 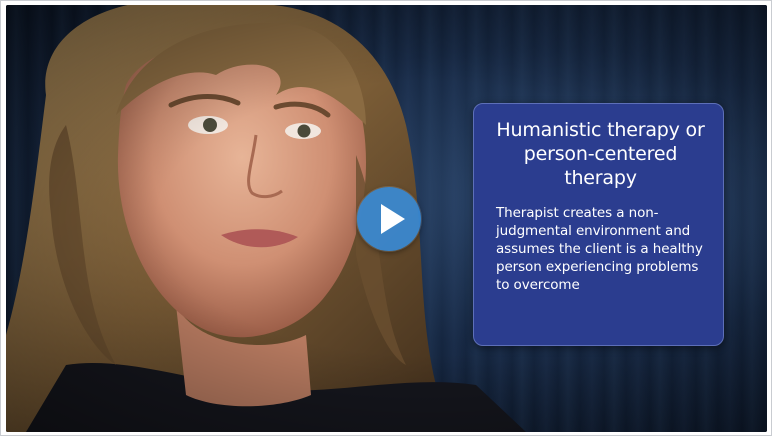 What do you see at coordinates (393, 219) in the screenshot?
I see `play-icon` at bounding box center [393, 219].